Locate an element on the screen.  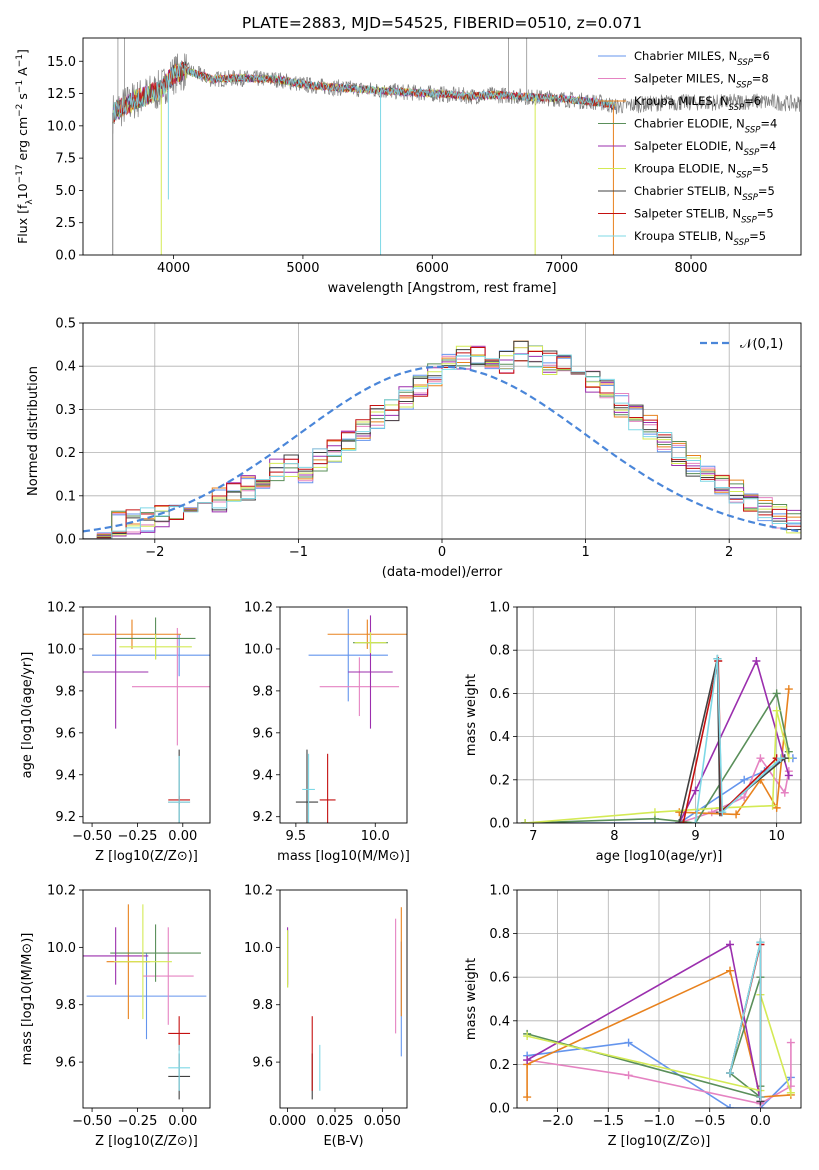
axes-age_vs_Z: −0.50 −0.25 0.00 9.2 9.4 9.6 9.8 10.0 10.2 is located at coordinates (122, 723).